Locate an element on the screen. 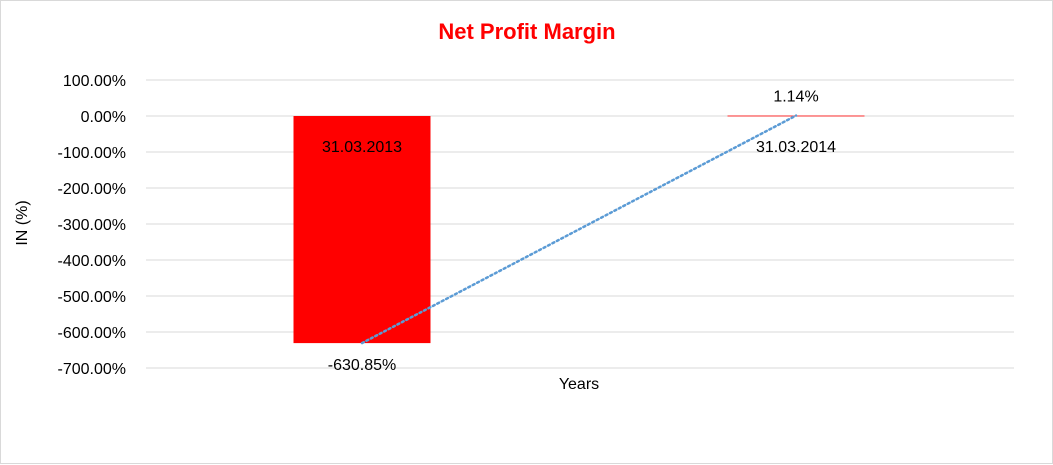  category-label: 31.03.2013 is located at coordinates (362, 147).